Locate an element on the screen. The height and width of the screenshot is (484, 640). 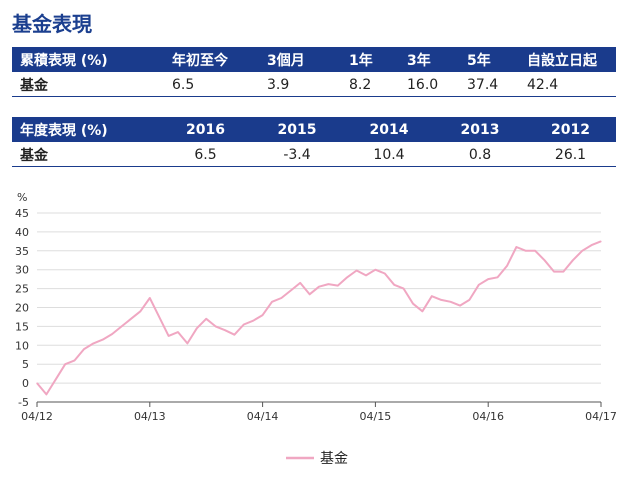
page-title: 基金表現 is located at coordinates (52, 24).